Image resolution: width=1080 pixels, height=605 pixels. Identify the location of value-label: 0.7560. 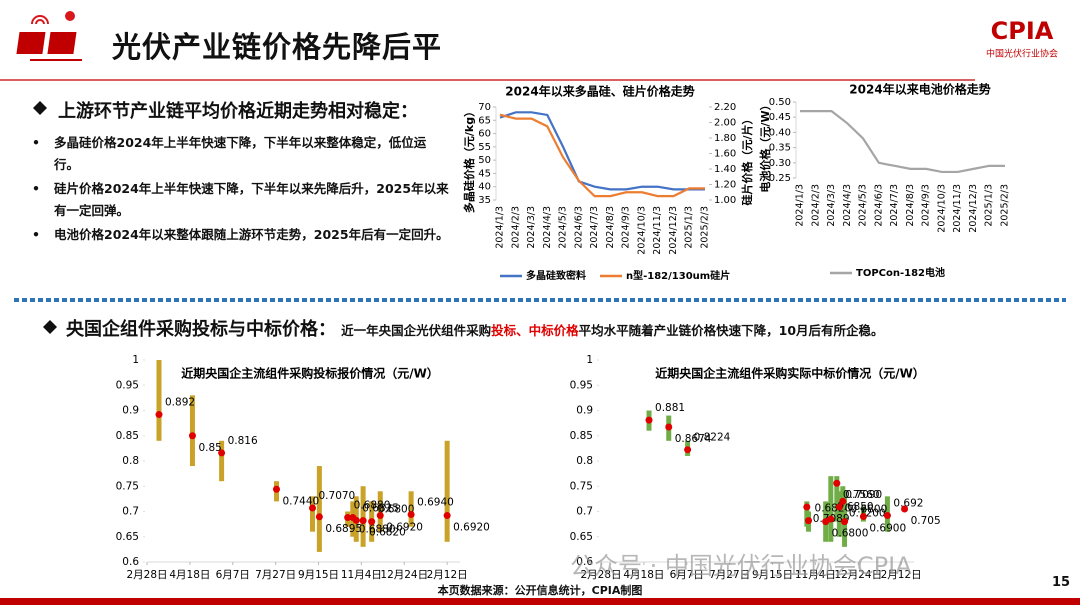
(861, 495).